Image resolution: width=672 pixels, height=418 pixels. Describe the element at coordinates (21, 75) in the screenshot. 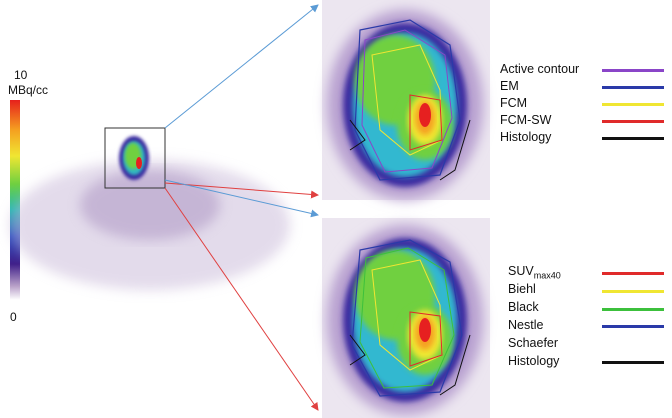

I see `colorbar-max-label: 10` at that location.